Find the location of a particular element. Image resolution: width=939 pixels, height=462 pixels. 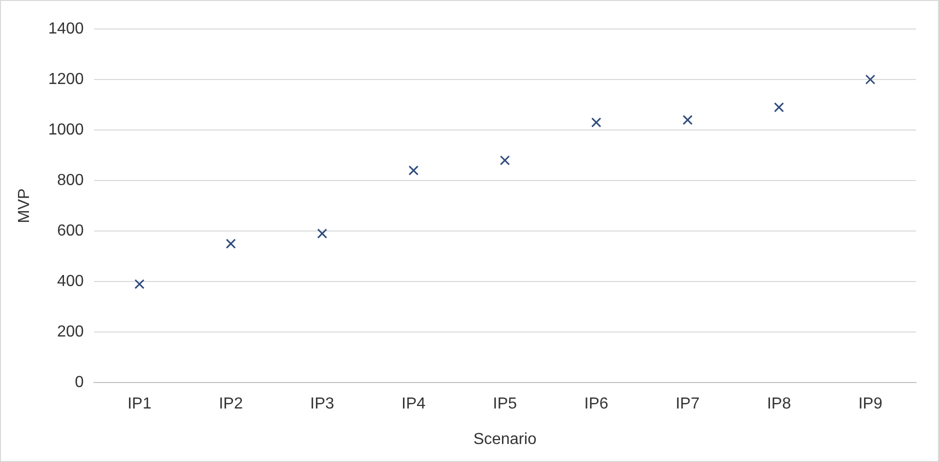

y-tick-label: 800 is located at coordinates (70, 180).